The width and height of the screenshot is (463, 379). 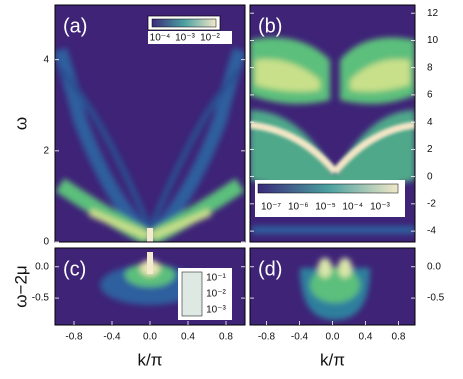 I want to click on panel-label: (a), so click(x=75, y=26).